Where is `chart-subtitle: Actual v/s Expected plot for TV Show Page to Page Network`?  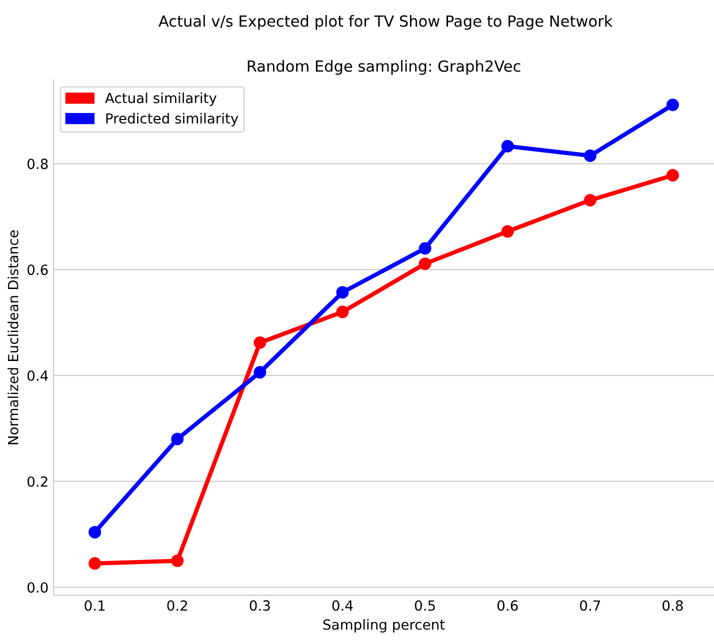 chart-subtitle: Actual v/s Expected plot for TV Show Page to Page Network is located at coordinates (385, 22).